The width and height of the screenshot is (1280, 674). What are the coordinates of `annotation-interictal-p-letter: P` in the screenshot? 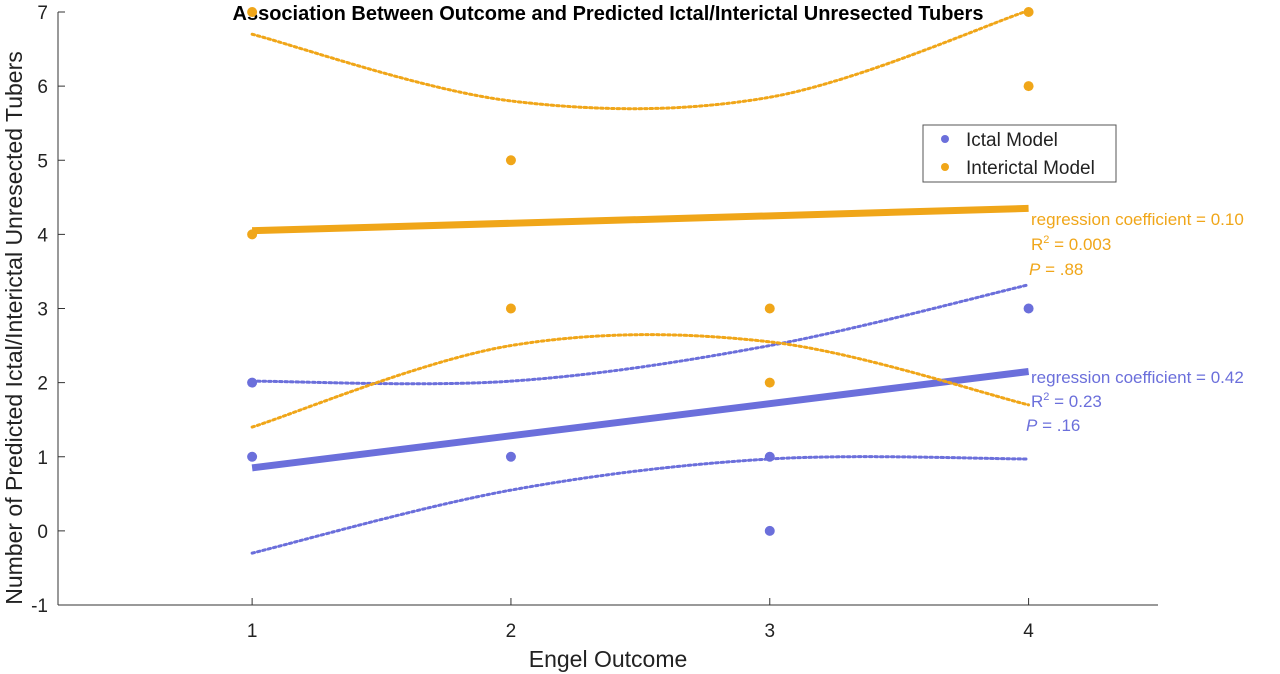 It's located at (1035, 269).